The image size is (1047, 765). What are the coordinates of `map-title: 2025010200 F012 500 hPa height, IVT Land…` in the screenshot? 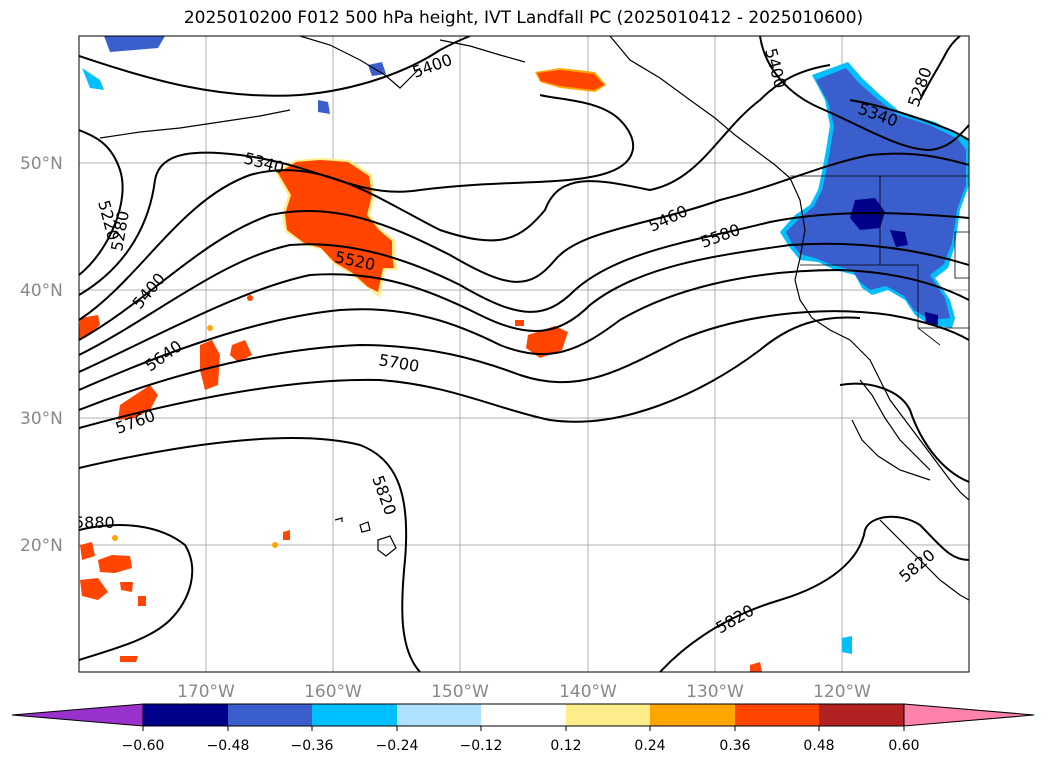 It's located at (523, 18).